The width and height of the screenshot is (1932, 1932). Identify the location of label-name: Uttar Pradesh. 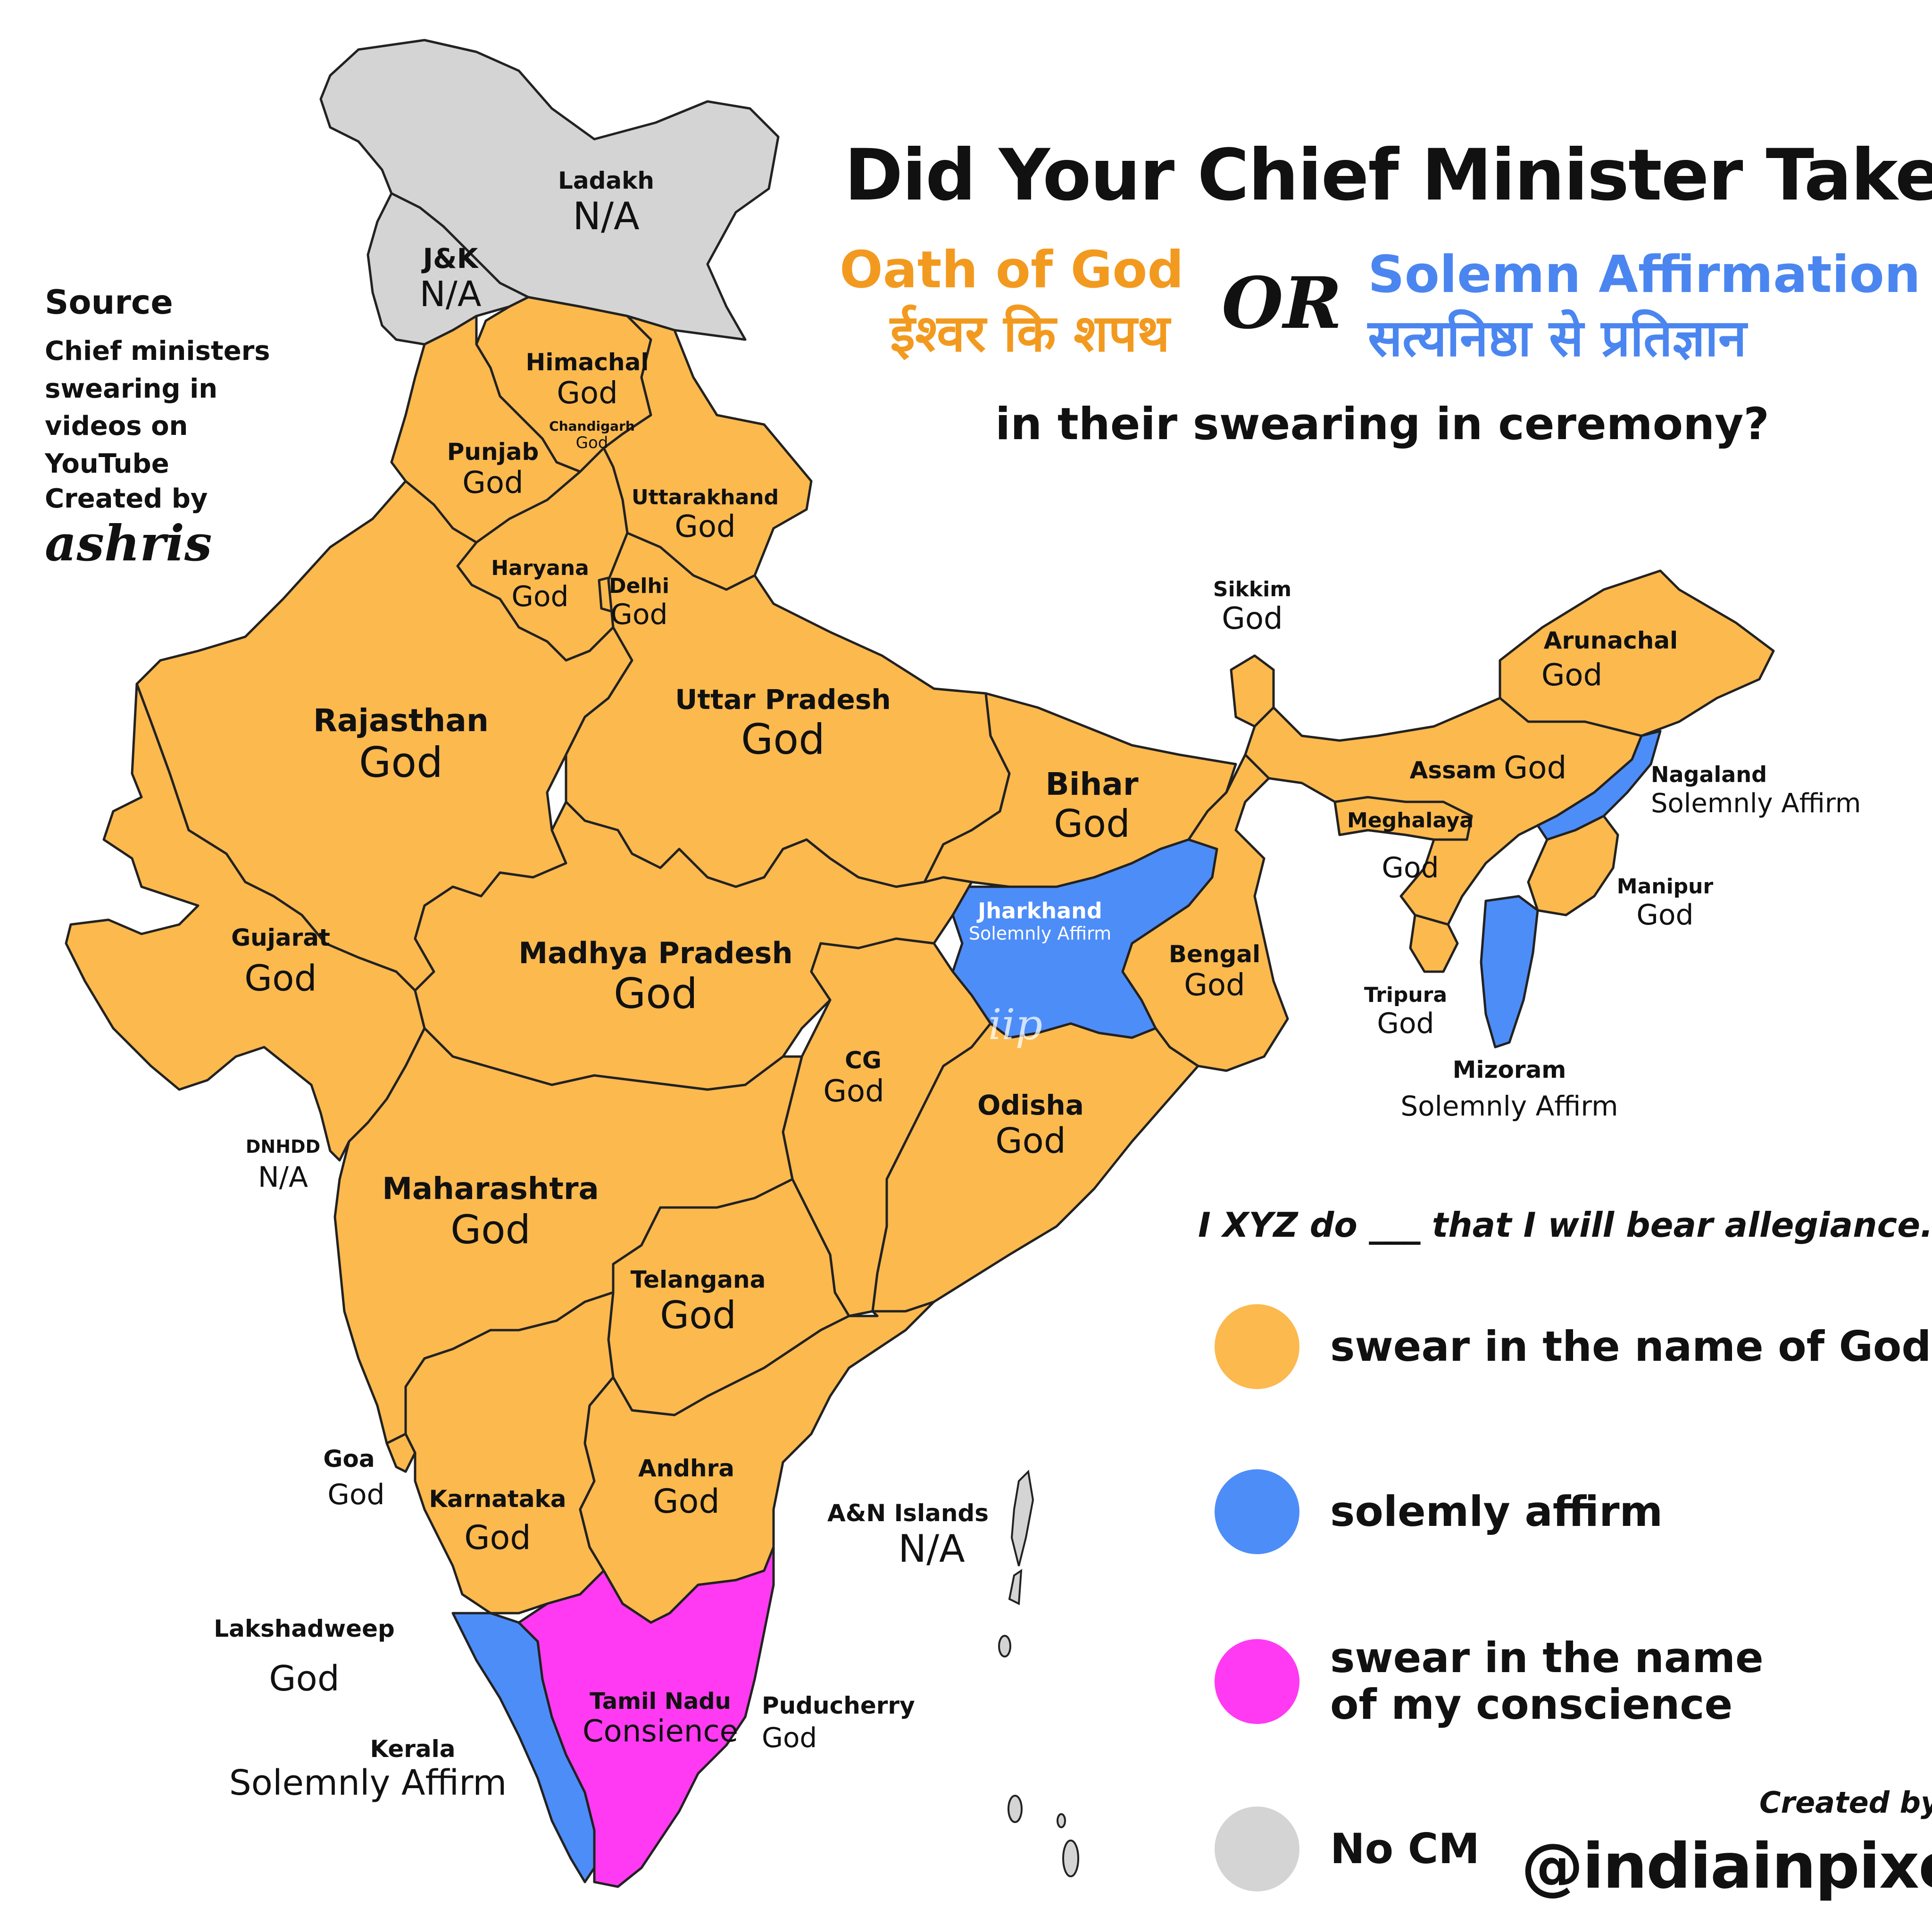
(783, 699).